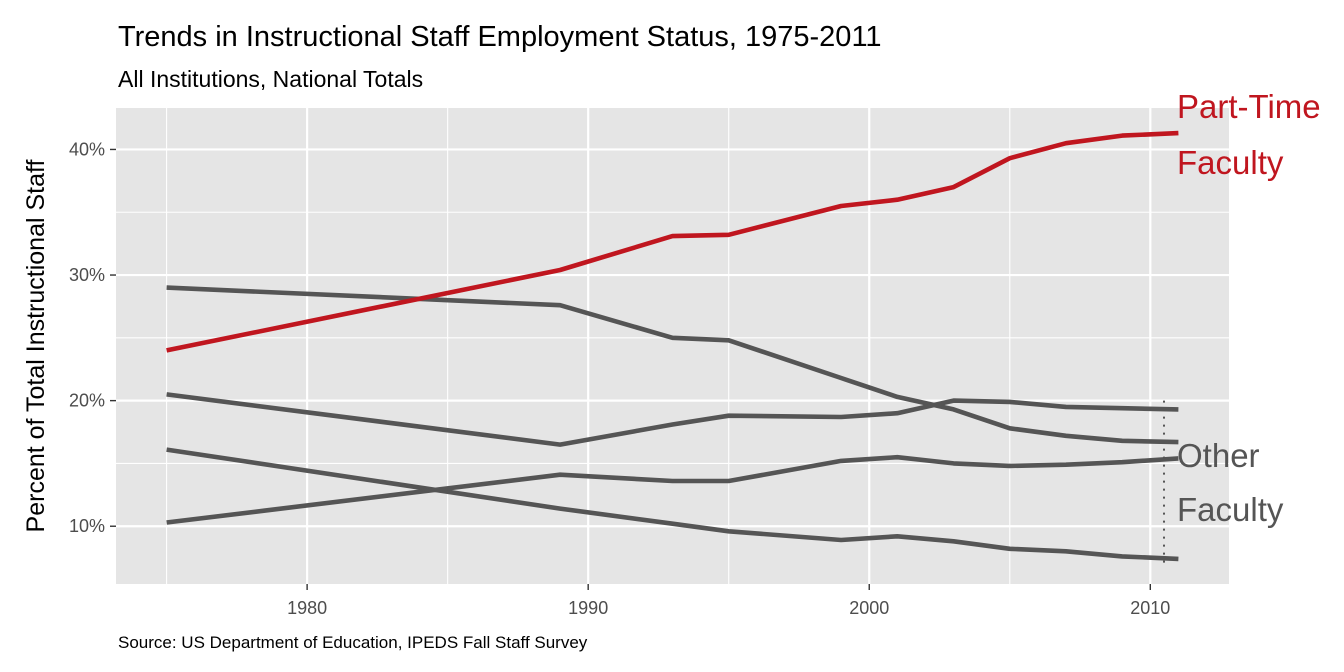  Describe the element at coordinates (87, 401) in the screenshot. I see `y-tick-label: 20%` at that location.